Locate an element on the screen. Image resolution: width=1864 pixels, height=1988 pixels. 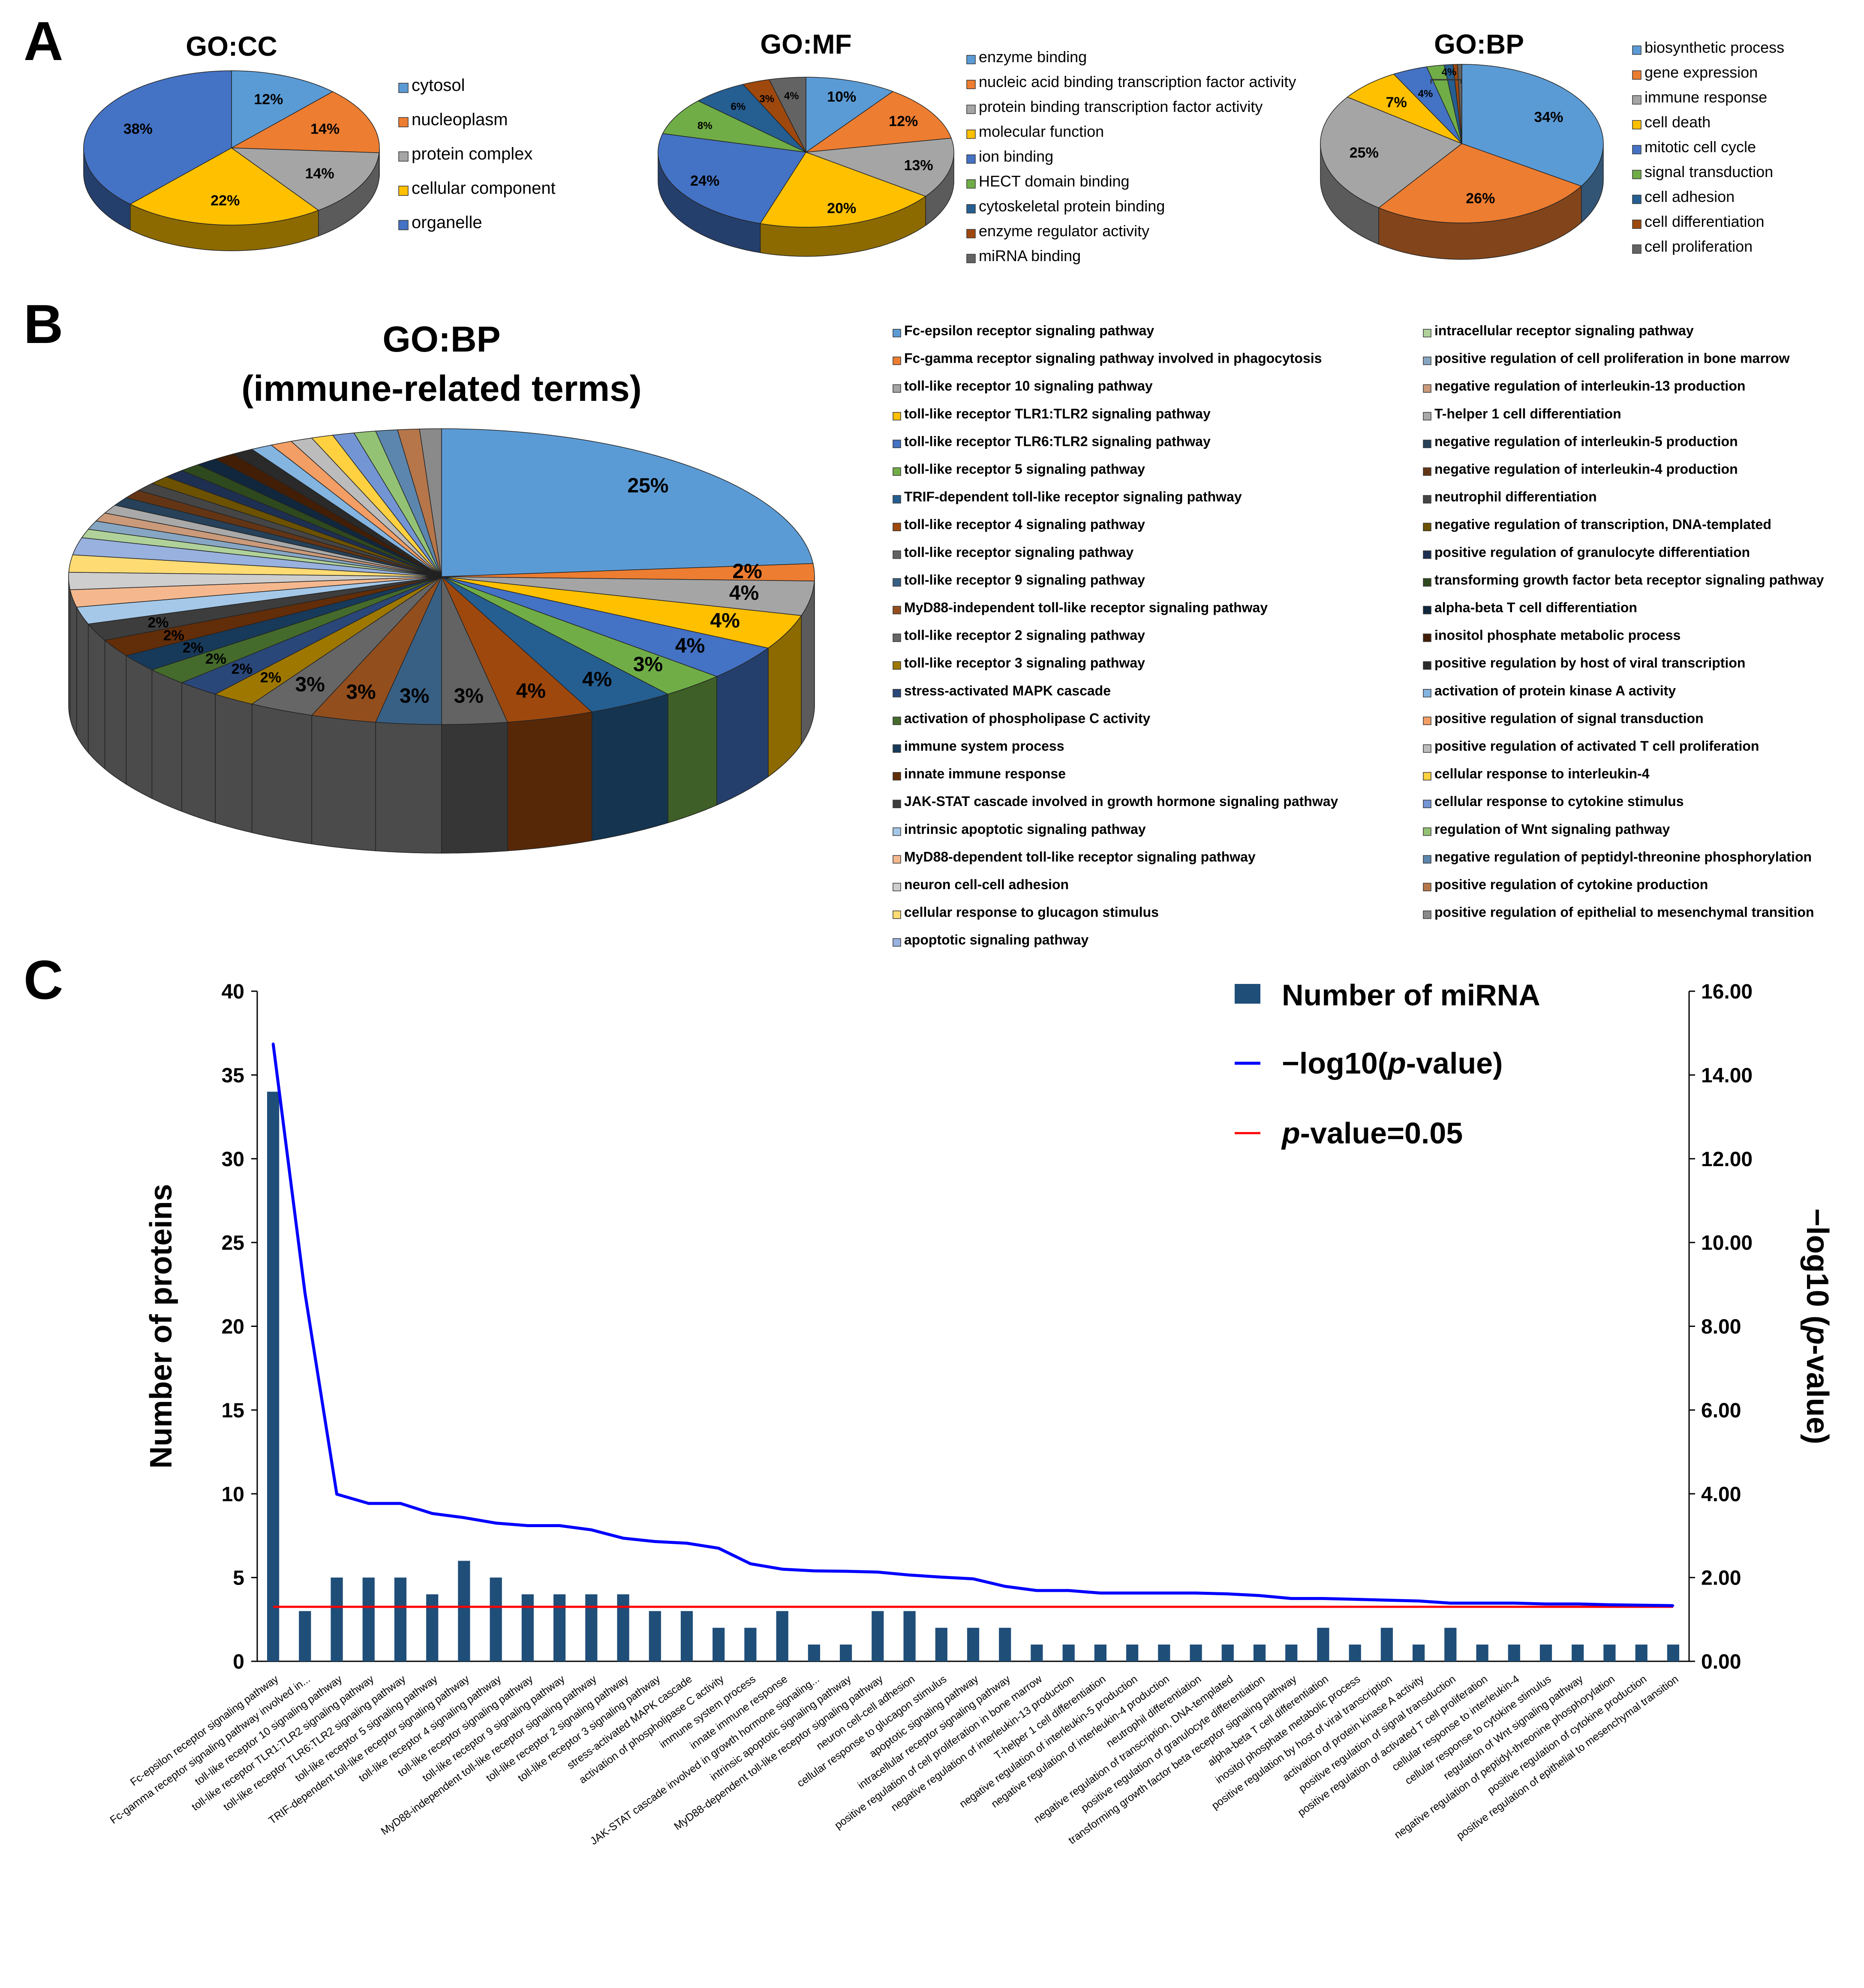
immune-legend-label-16: innate immune response is located at coordinates (985, 774).